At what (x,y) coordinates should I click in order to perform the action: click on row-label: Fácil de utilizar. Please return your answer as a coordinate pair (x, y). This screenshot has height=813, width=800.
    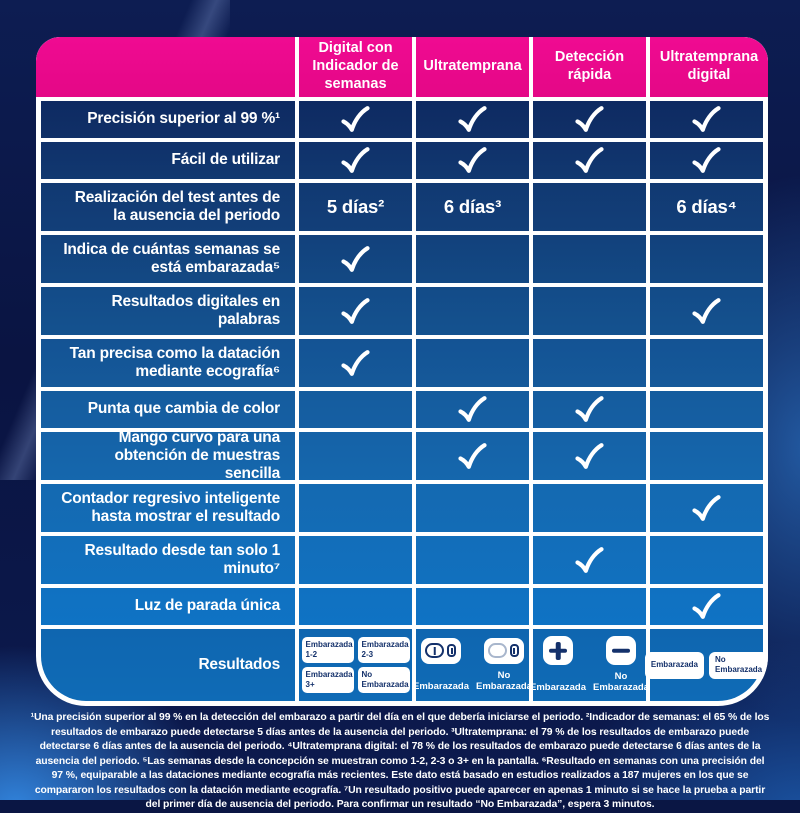
    Looking at the image, I should click on (168, 160).